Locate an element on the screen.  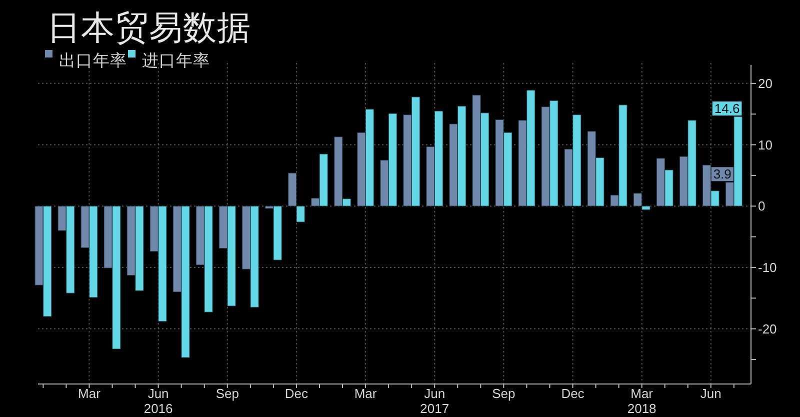
y-tick-label: 0 is located at coordinates (762, 206).